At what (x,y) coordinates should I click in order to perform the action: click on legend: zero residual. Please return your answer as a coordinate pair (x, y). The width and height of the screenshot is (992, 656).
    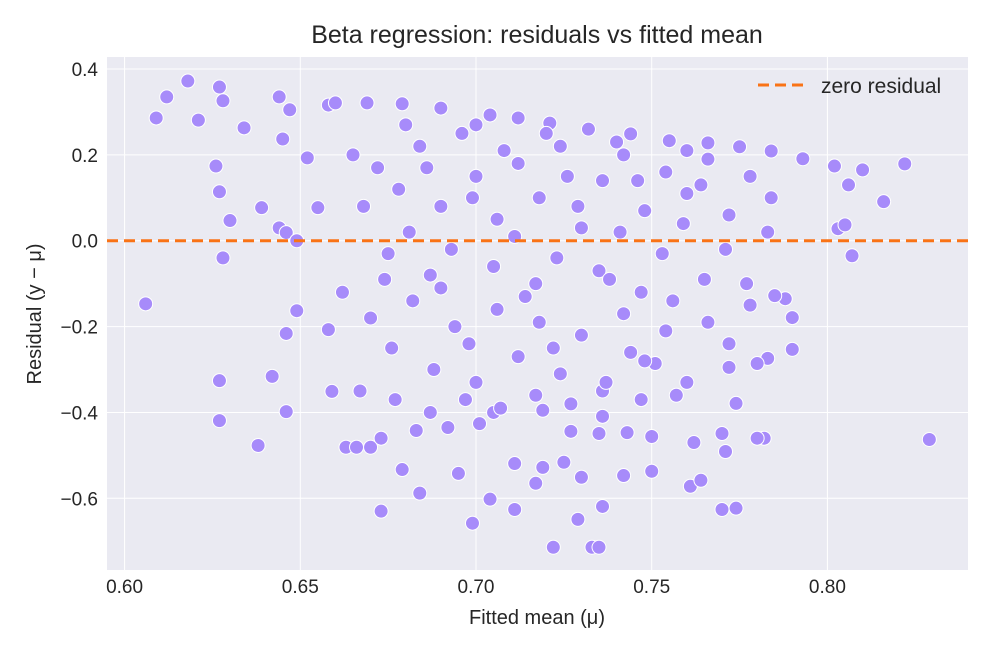
    Looking at the image, I should click on (849, 86).